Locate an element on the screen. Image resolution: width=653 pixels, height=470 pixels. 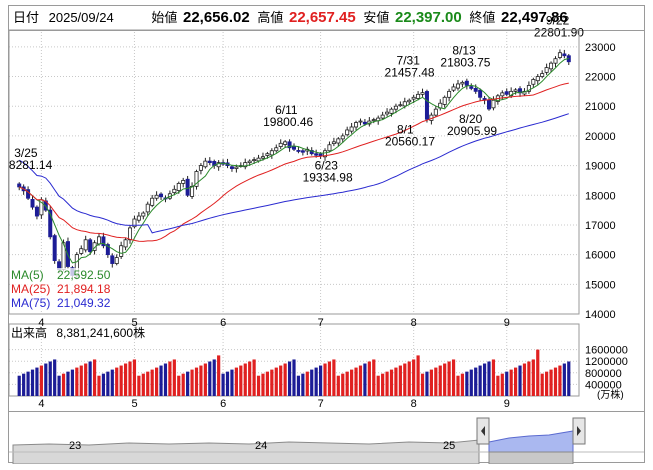
price-tick-label: 15000 is located at coordinates (600, 285).